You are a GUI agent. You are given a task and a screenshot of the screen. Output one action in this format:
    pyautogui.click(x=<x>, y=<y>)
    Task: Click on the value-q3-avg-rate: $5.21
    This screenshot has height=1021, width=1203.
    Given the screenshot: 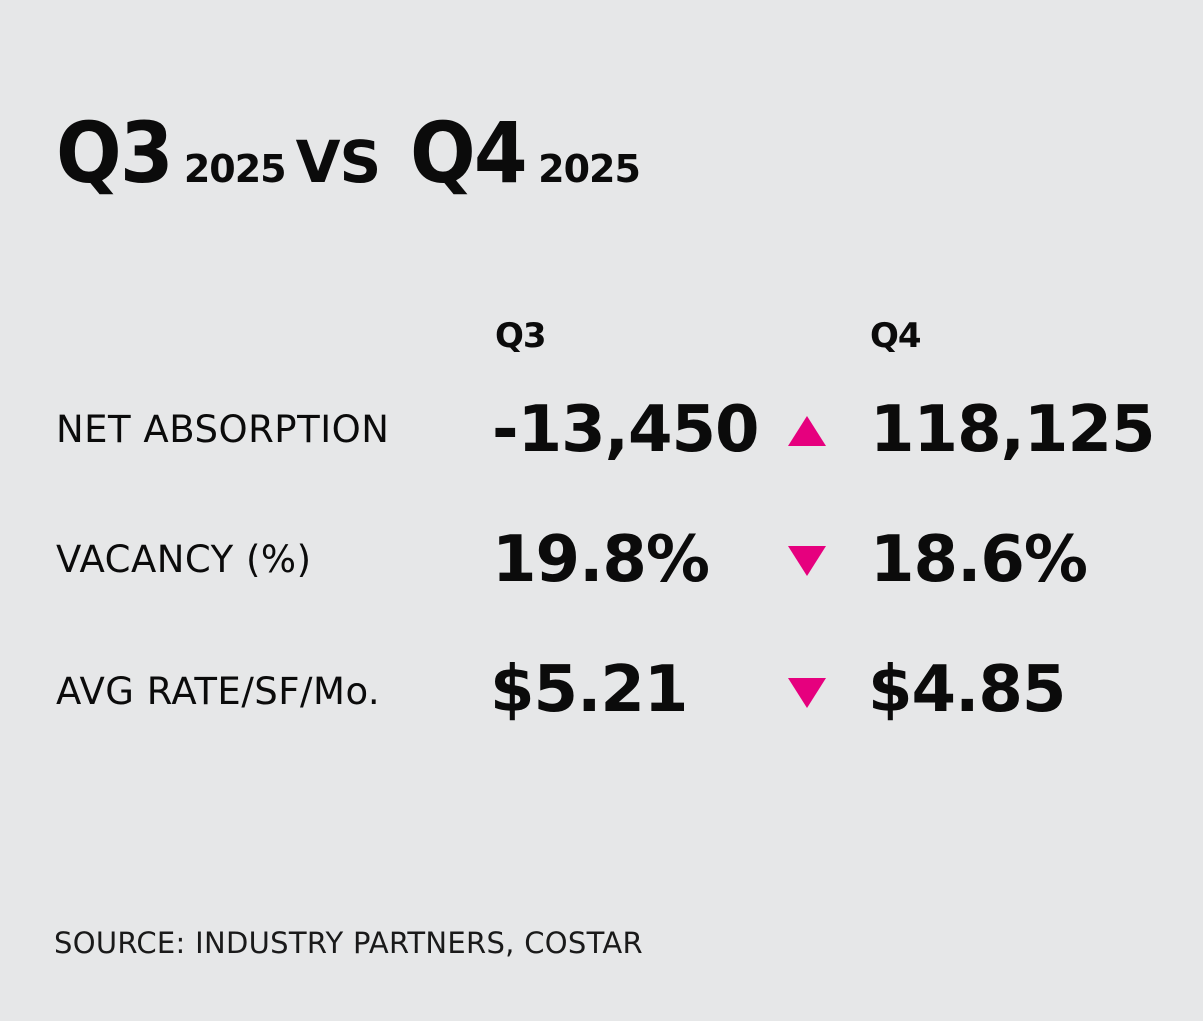 What is the action you would take?
    pyautogui.click(x=589, y=690)
    